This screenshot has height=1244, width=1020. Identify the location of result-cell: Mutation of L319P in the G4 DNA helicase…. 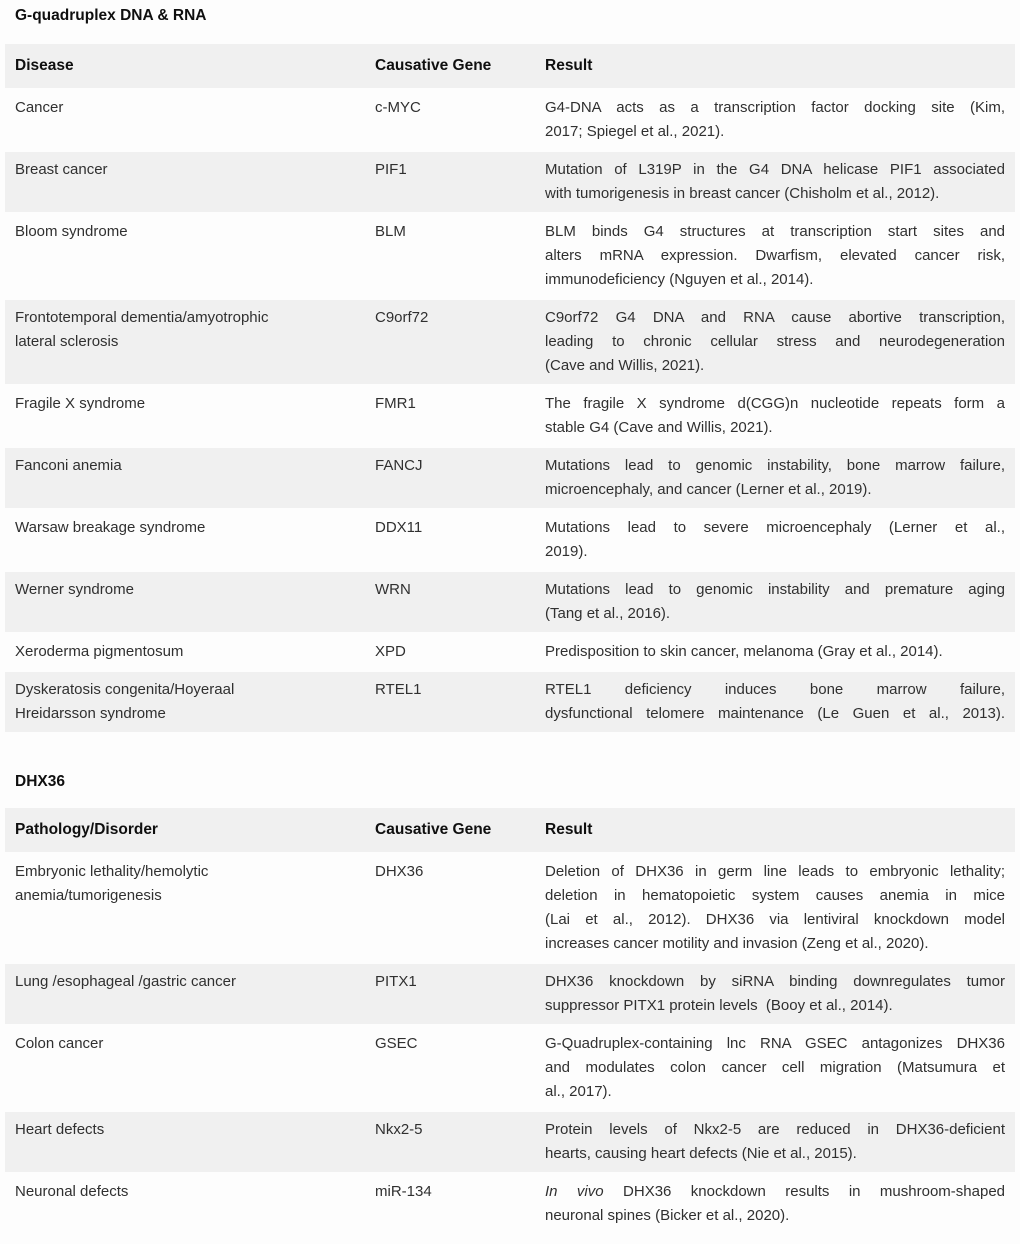
(775, 182).